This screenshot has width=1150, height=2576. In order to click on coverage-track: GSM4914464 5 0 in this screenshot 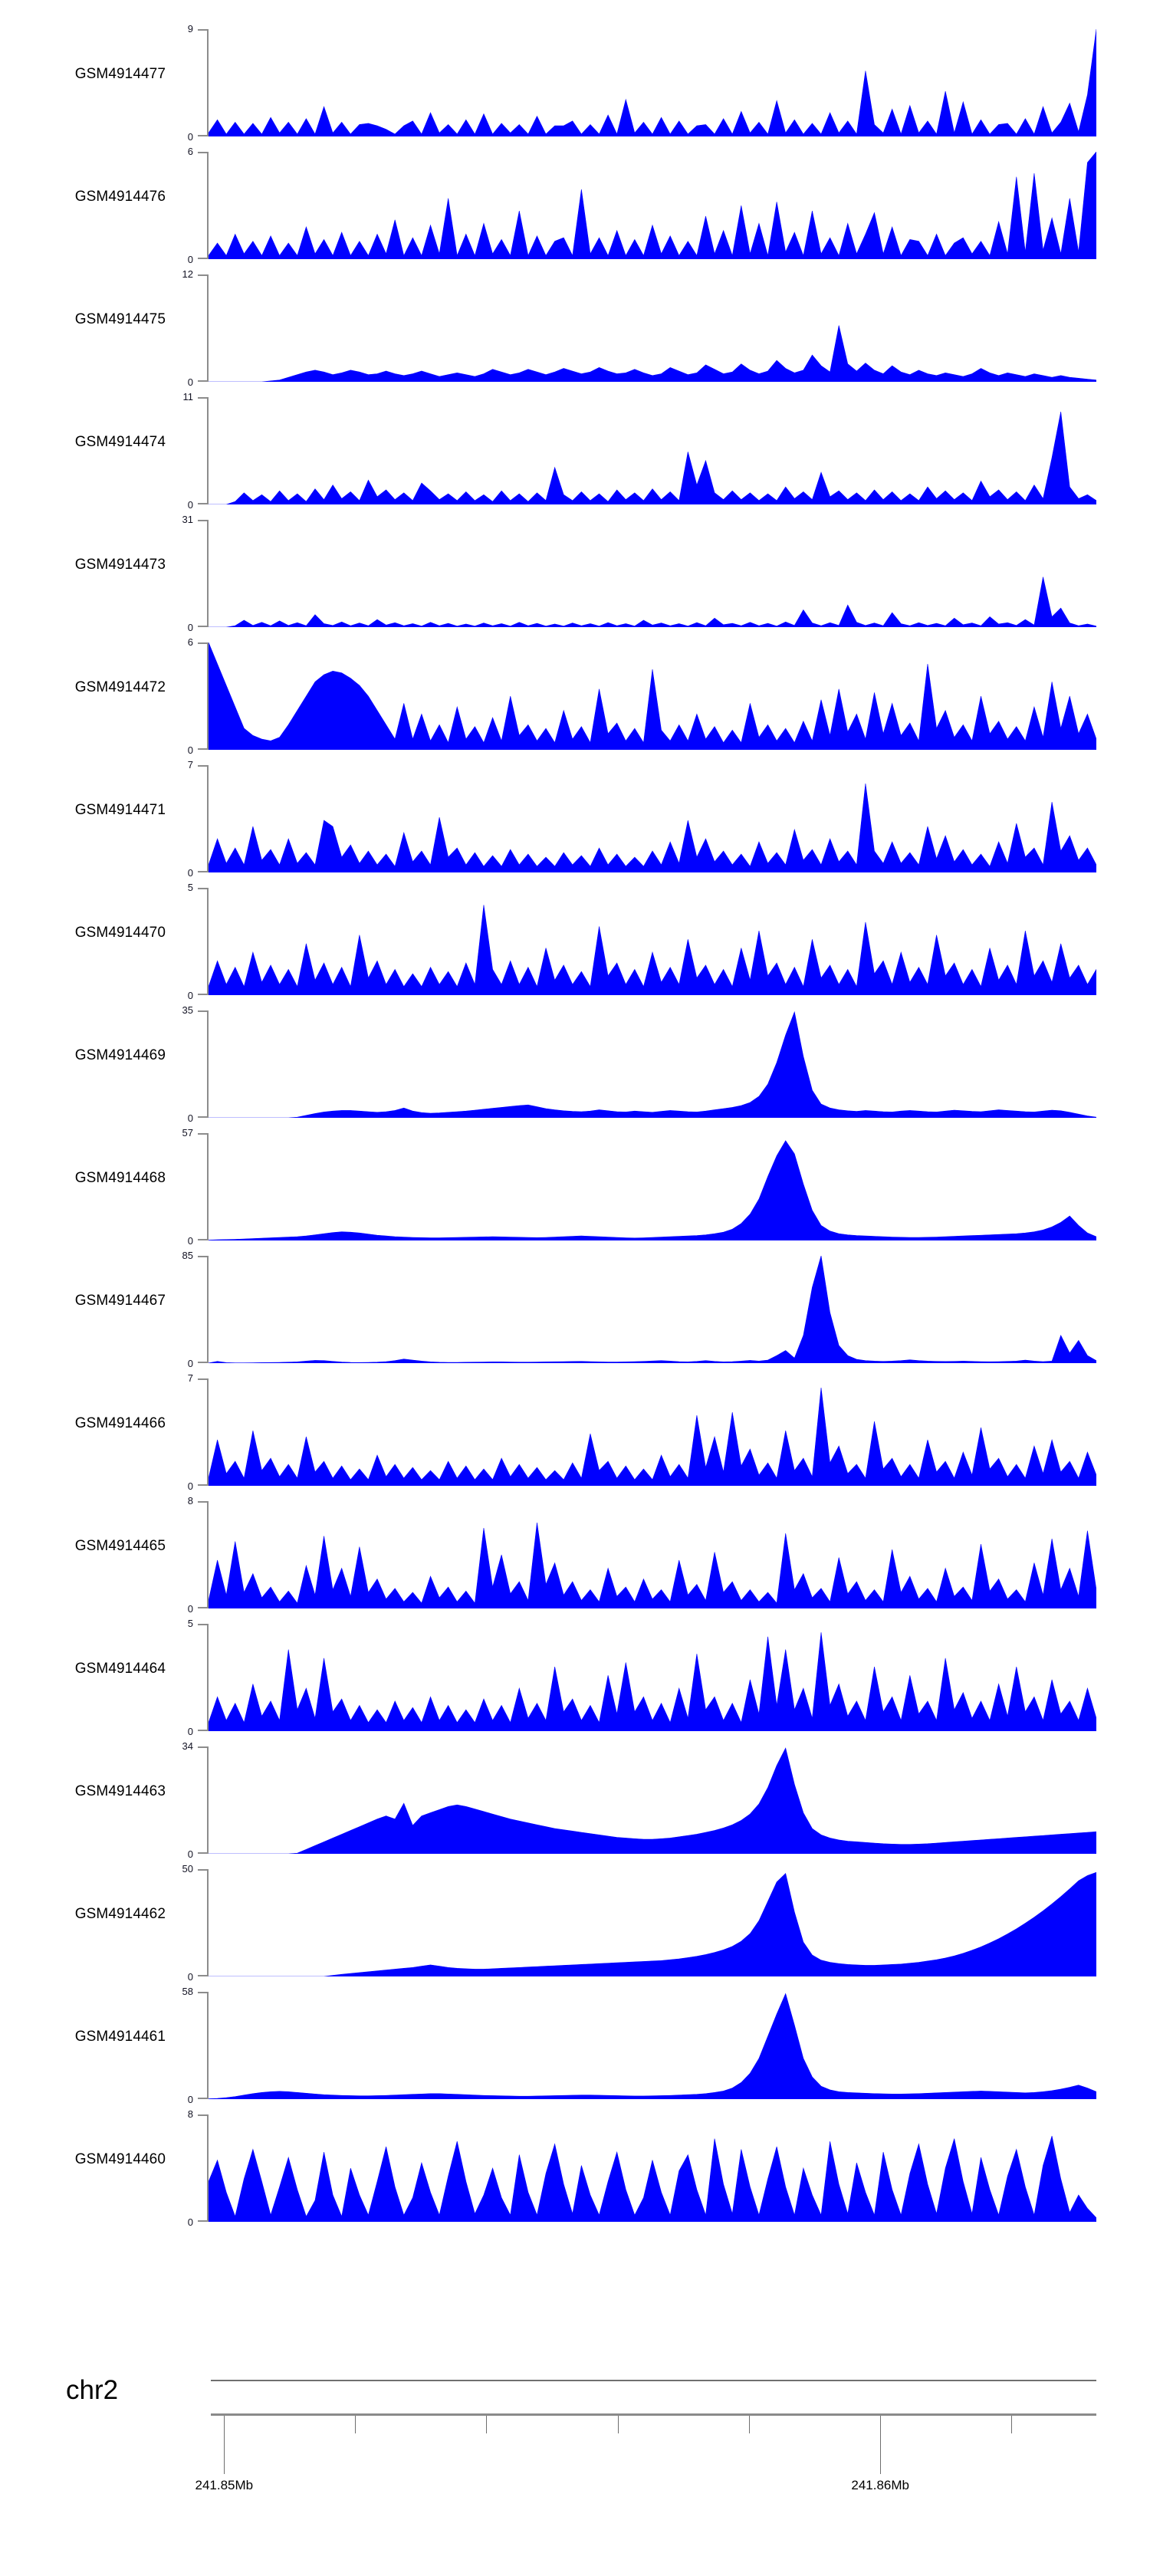, I will do `click(575, 1679)`.